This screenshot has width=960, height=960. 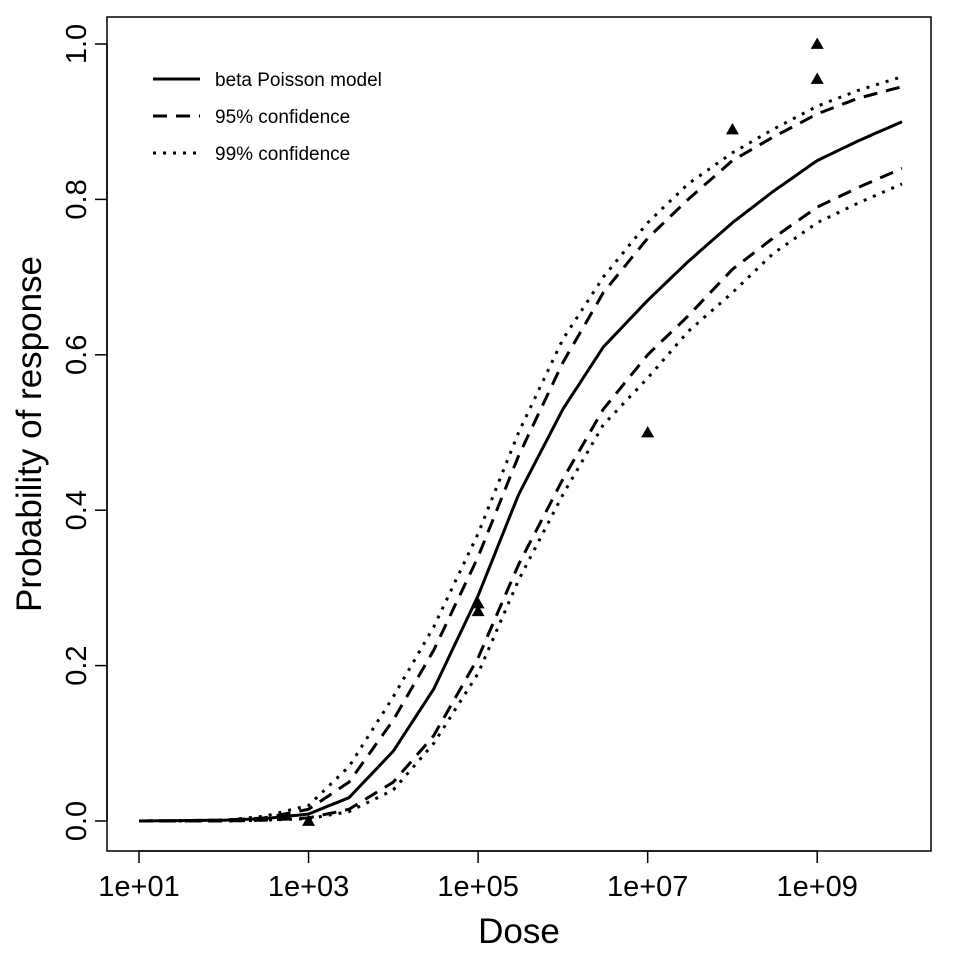 I want to click on x-tick-label: 1e+03, so click(x=308, y=887).